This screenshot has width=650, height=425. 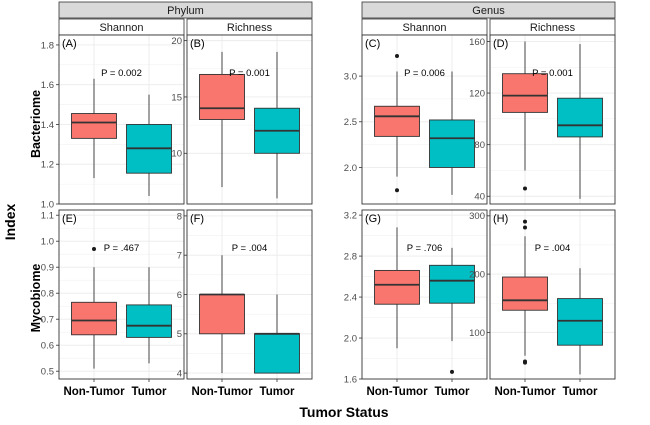 What do you see at coordinates (47, 45) in the screenshot?
I see `y-tick-label: 1.8` at bounding box center [47, 45].